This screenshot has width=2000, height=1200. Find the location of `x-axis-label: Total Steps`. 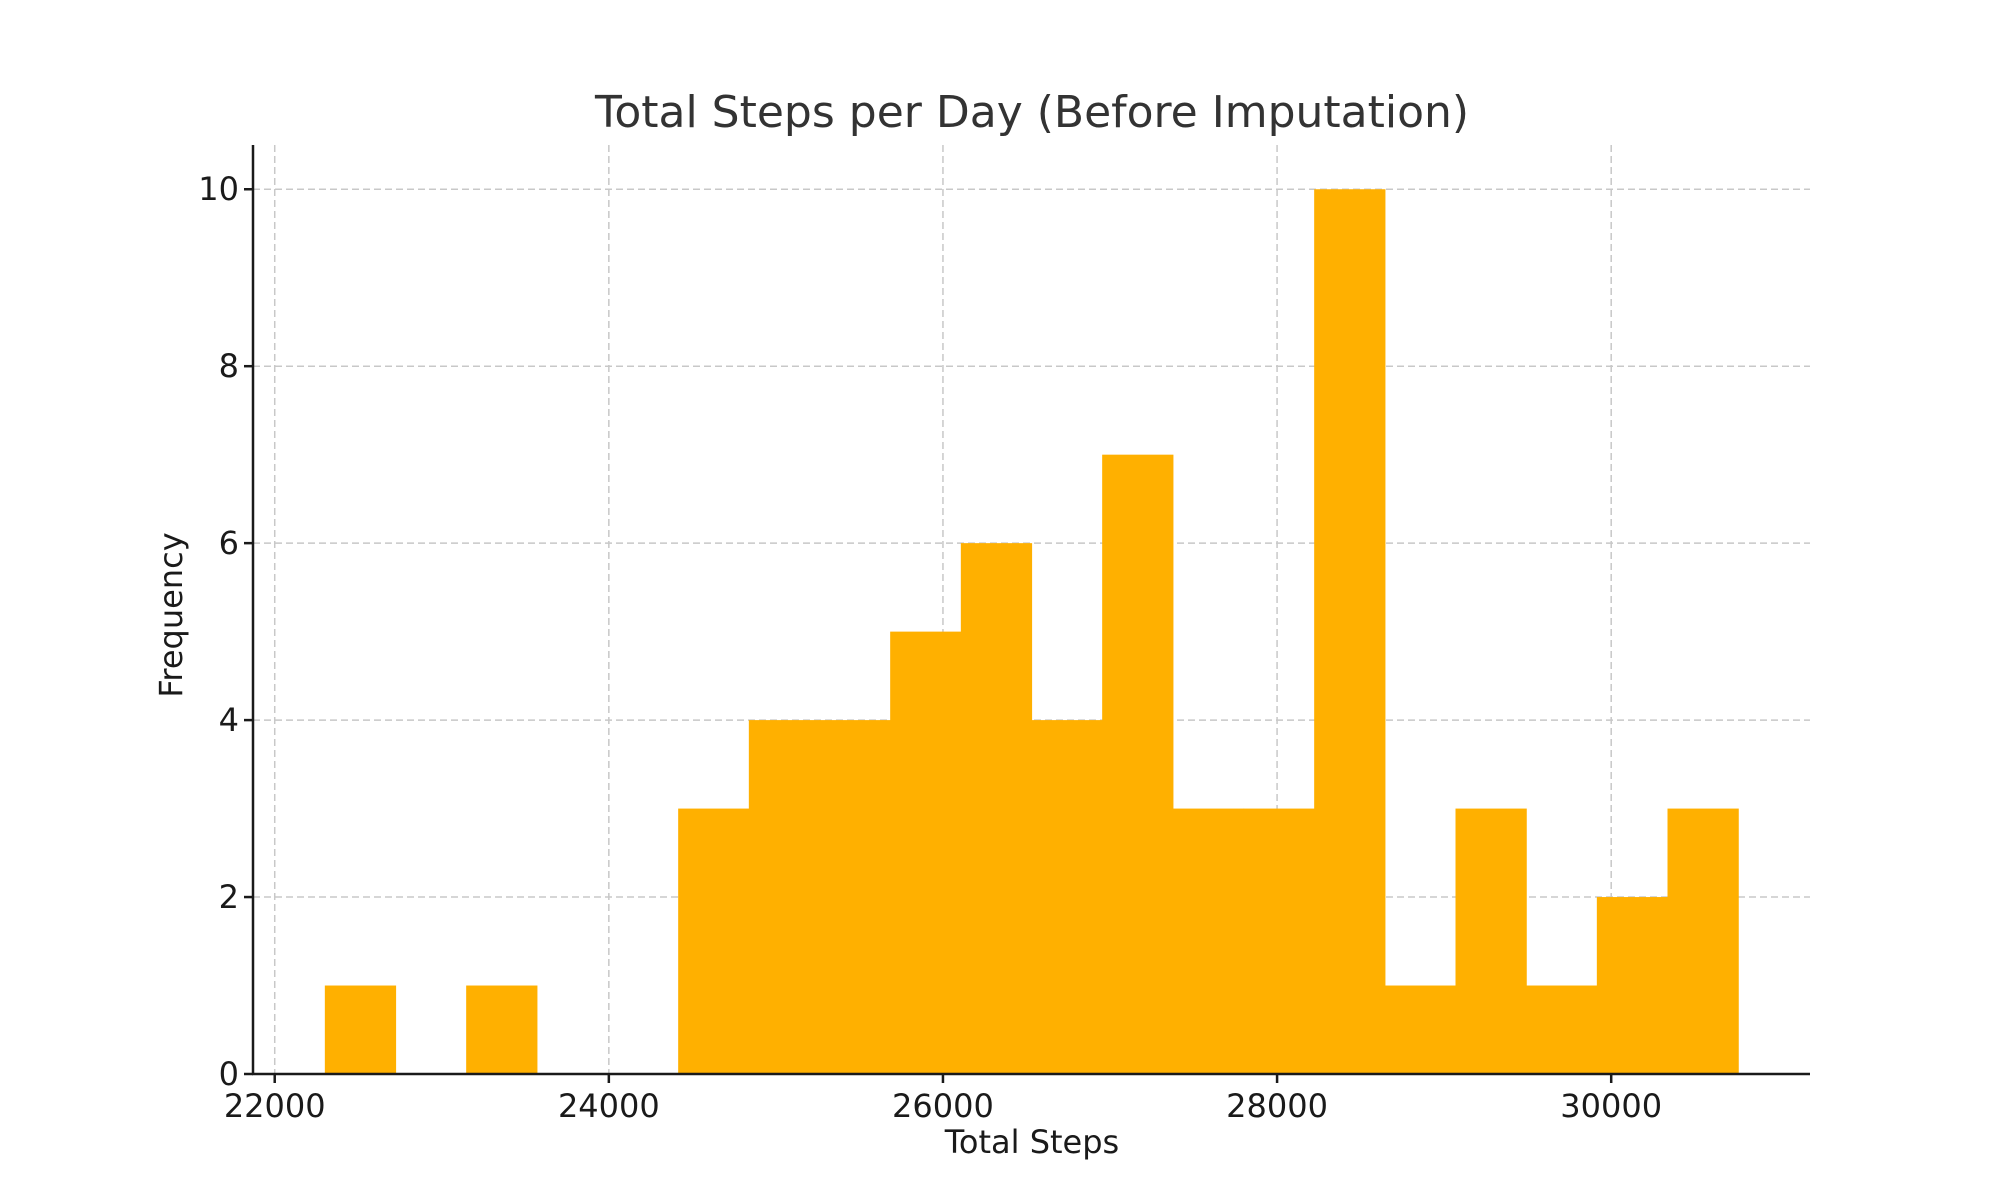

x-axis-label: Total Steps is located at coordinates (1031, 1142).